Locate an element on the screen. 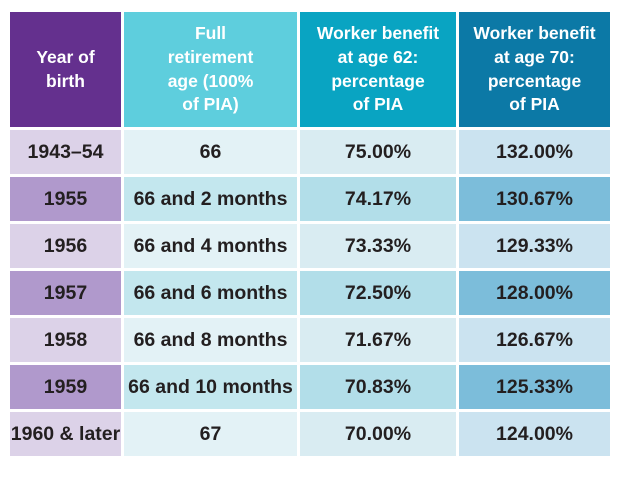  table-row-1955: 1955 66 and 2 months 74.17% 130.67% is located at coordinates (310, 199).